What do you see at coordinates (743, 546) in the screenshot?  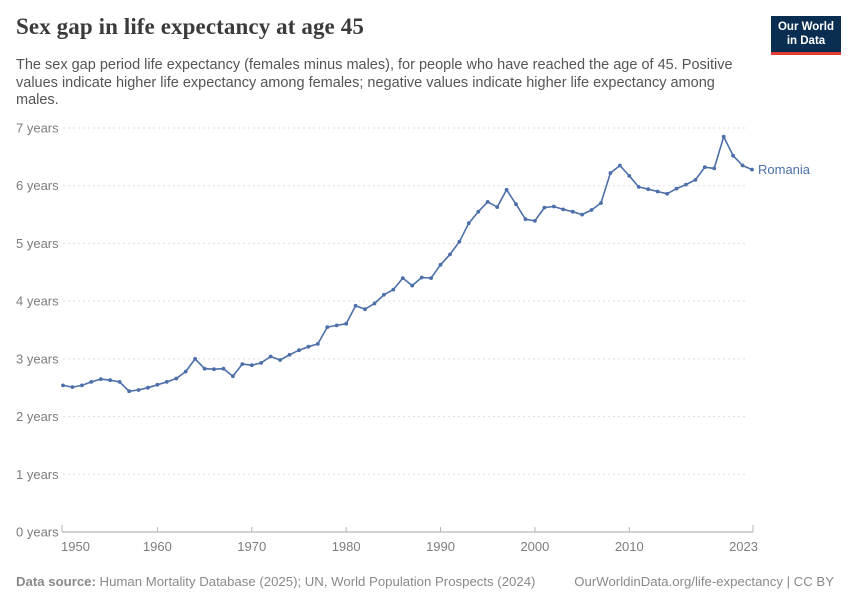 I see `x-axis-tick-label: 2023` at bounding box center [743, 546].